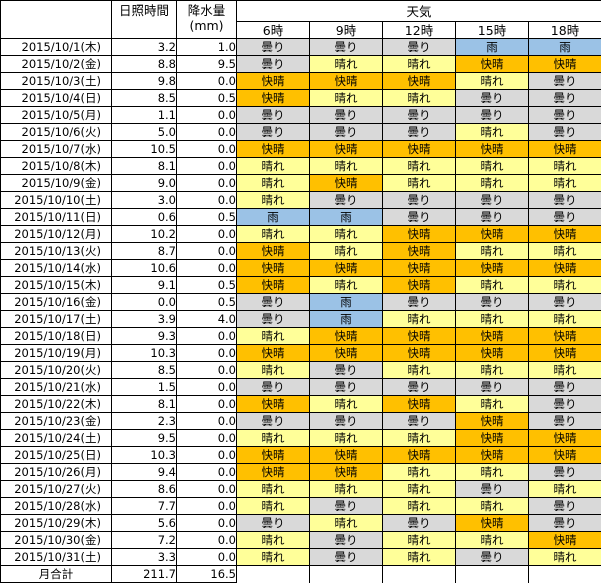 This screenshot has height=583, width=601. Describe the element at coordinates (144, 268) in the screenshot. I see `sunshine-cell: 10.6` at that location.